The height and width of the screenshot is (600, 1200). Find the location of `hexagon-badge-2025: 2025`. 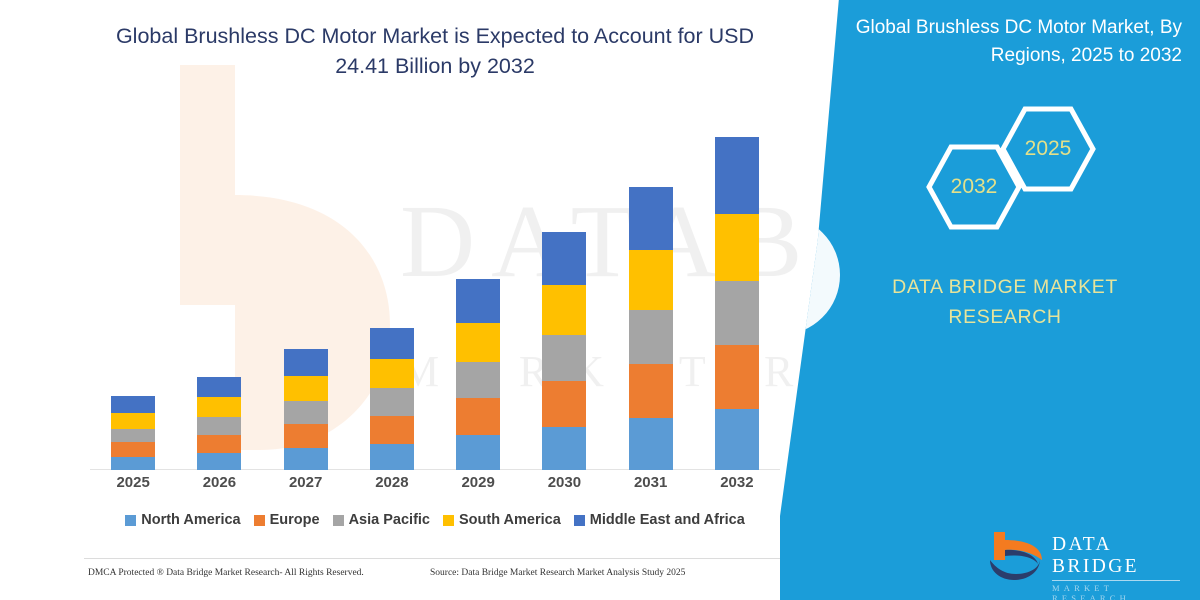

hexagon-badge-2025: 2025 is located at coordinates (1048, 149).